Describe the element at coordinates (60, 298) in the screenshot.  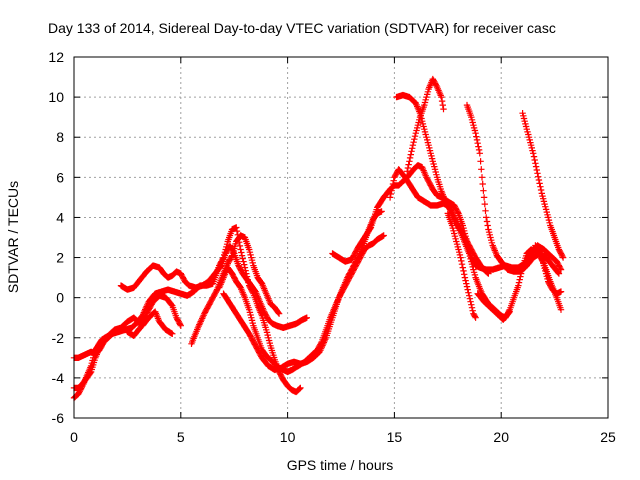
I see `y-tick-label: 0` at that location.